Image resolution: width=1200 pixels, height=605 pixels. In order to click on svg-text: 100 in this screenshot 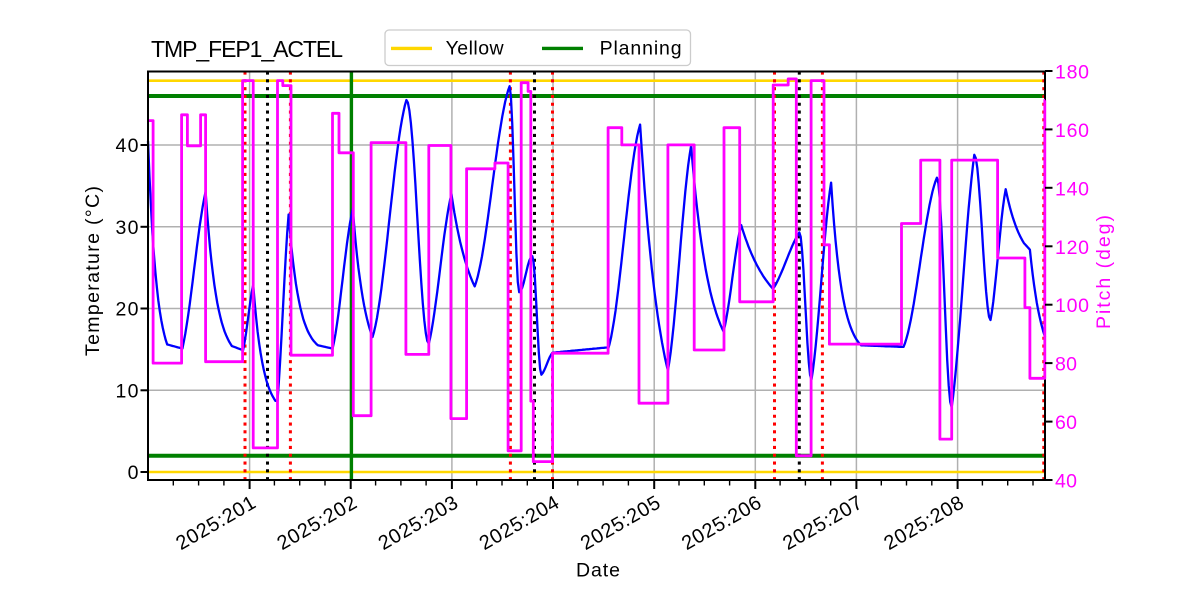, I will do `click(1072, 306)`.